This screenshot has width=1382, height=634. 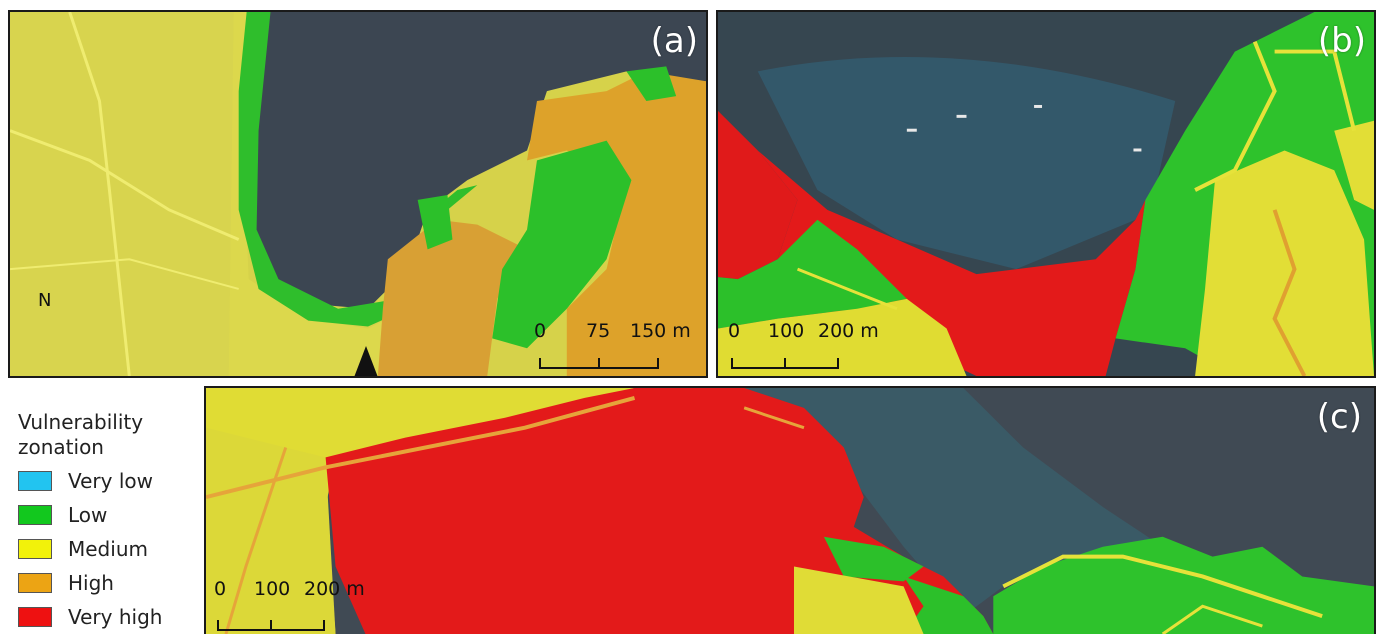 I want to click on scale-a-tick-1: 75, so click(x=598, y=331).